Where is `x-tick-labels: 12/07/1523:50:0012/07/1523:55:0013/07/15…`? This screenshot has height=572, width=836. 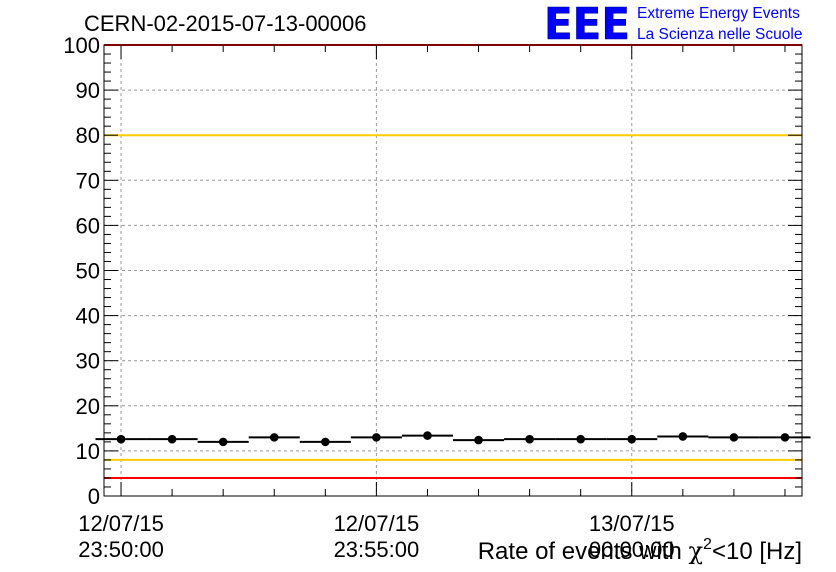 x-tick-labels: 12/07/1523:50:0012/07/1523:55:0013/07/15… is located at coordinates (376, 536).